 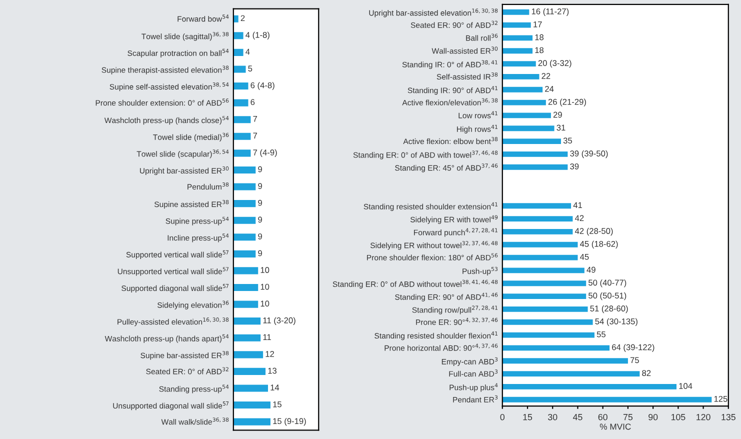 I want to click on data-label: 15, so click(x=277, y=404).